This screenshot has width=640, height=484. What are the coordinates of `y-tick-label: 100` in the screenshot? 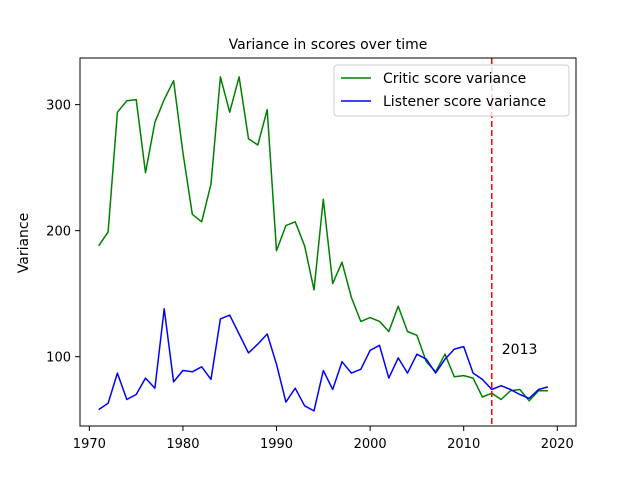 It's located at (58, 358).